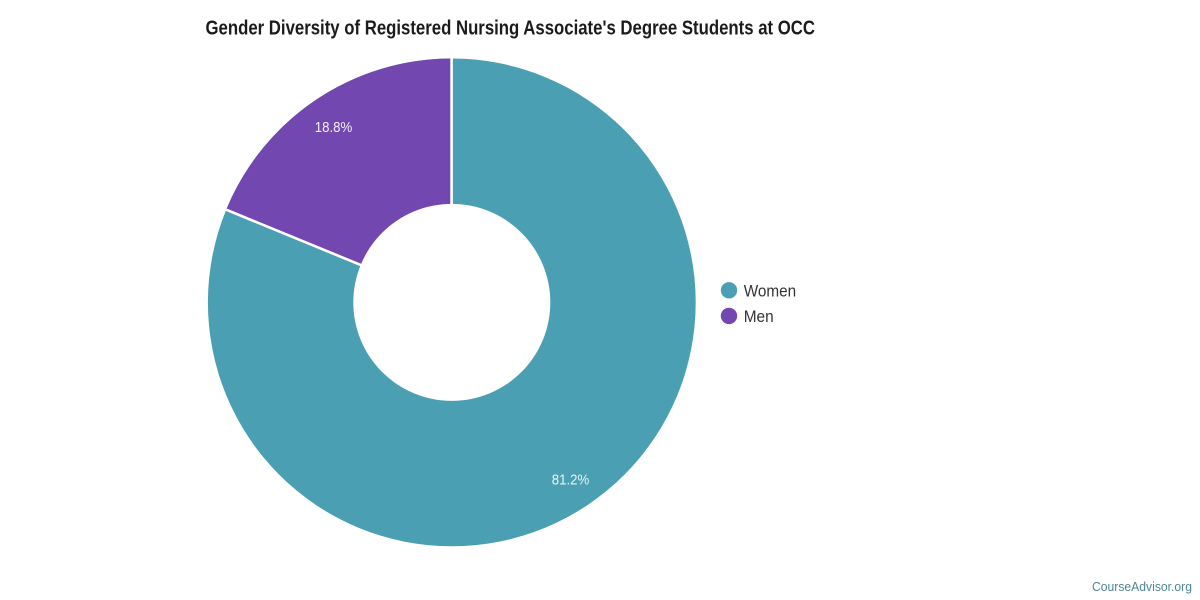  I want to click on svg-text: CourseAdvisor.org, so click(1142, 586).